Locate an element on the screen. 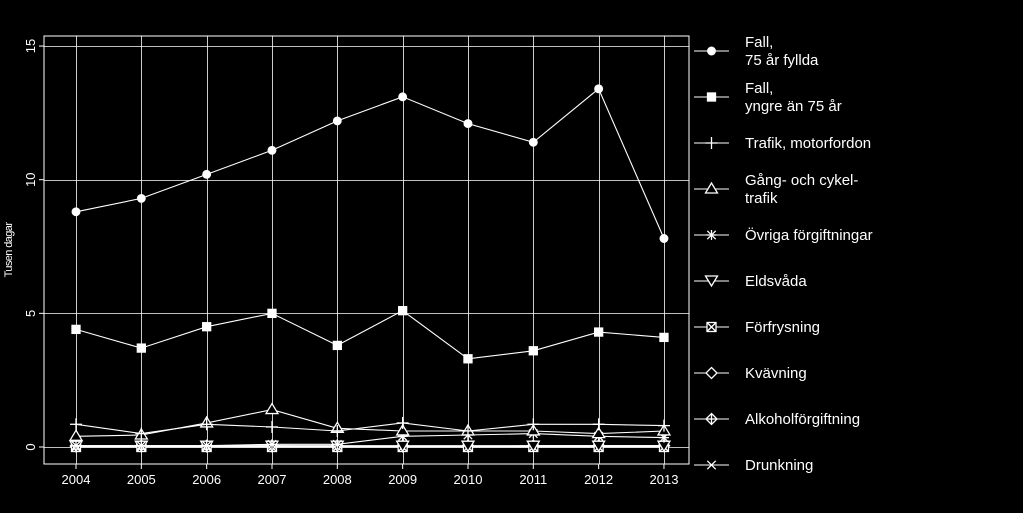 The width and height of the screenshot is (1023, 513). legend-item: Trafik, motorfordon is located at coordinates (782, 143).